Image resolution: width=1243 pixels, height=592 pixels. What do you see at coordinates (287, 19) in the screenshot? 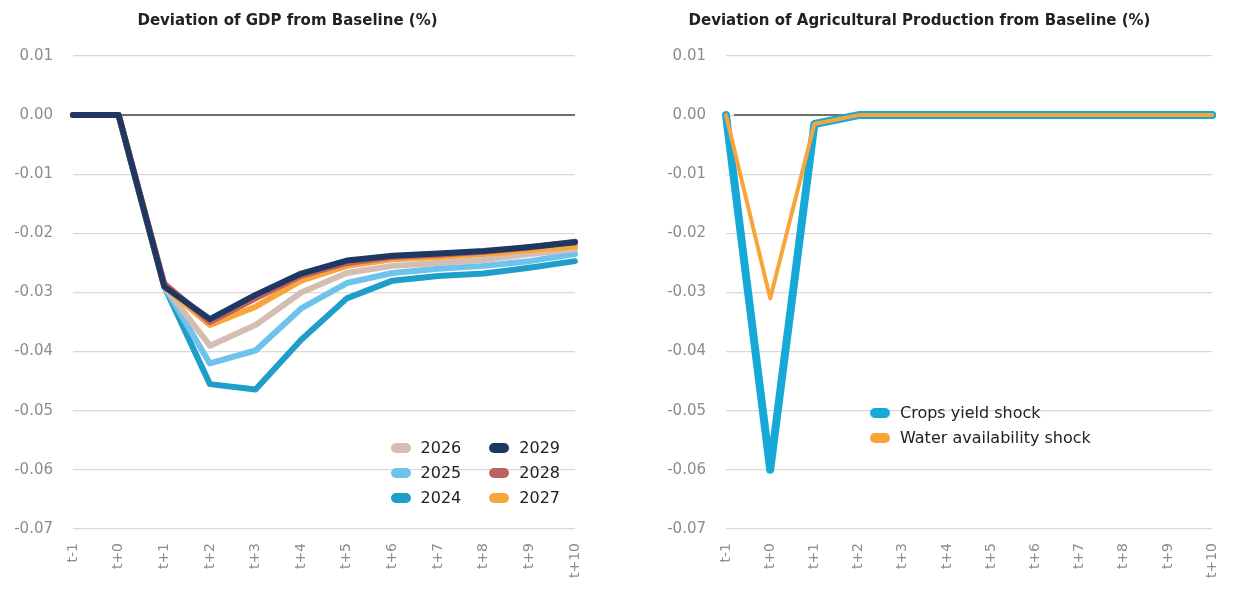
I see `chart-title: Deviation of GDP from Baseline (%)` at bounding box center [287, 19].